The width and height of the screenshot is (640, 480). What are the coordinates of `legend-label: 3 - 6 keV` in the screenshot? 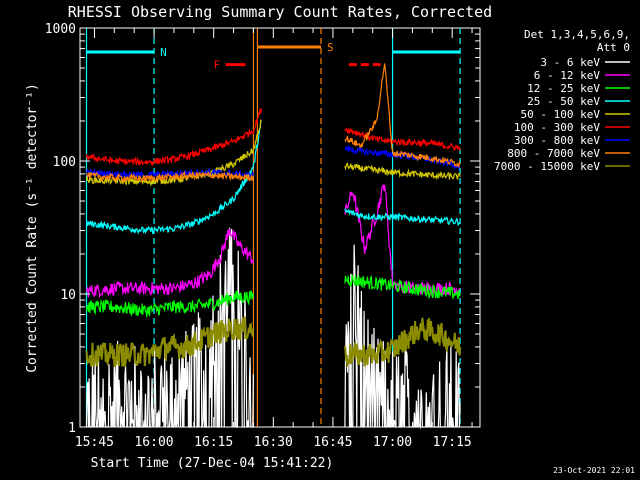 It's located at (570, 62).